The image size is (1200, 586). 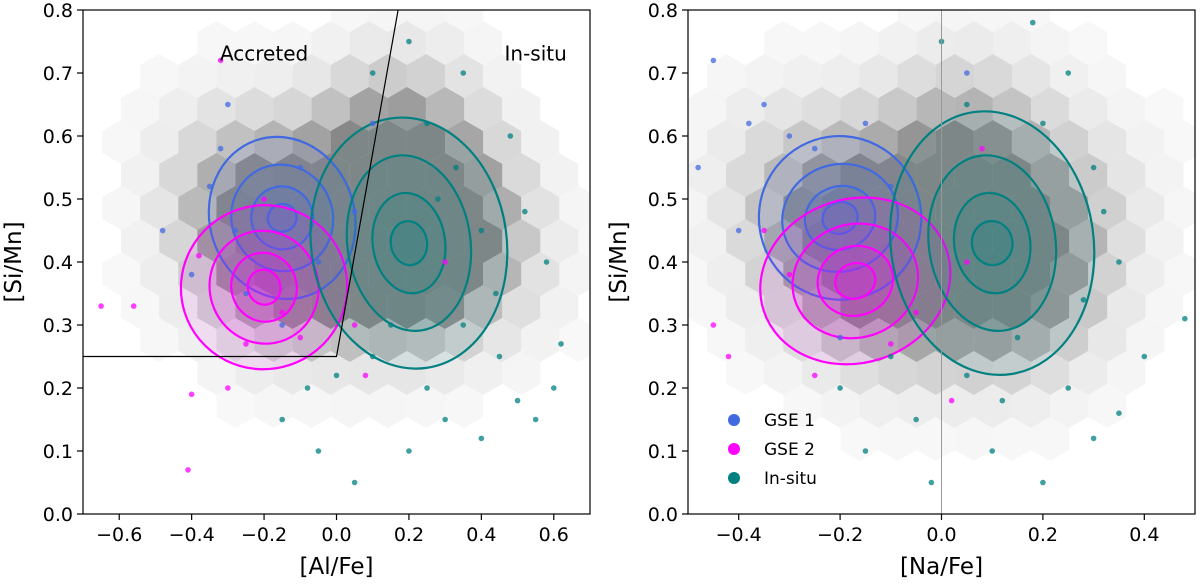 I want to click on x-tick-label: −0.4, so click(x=192, y=535).